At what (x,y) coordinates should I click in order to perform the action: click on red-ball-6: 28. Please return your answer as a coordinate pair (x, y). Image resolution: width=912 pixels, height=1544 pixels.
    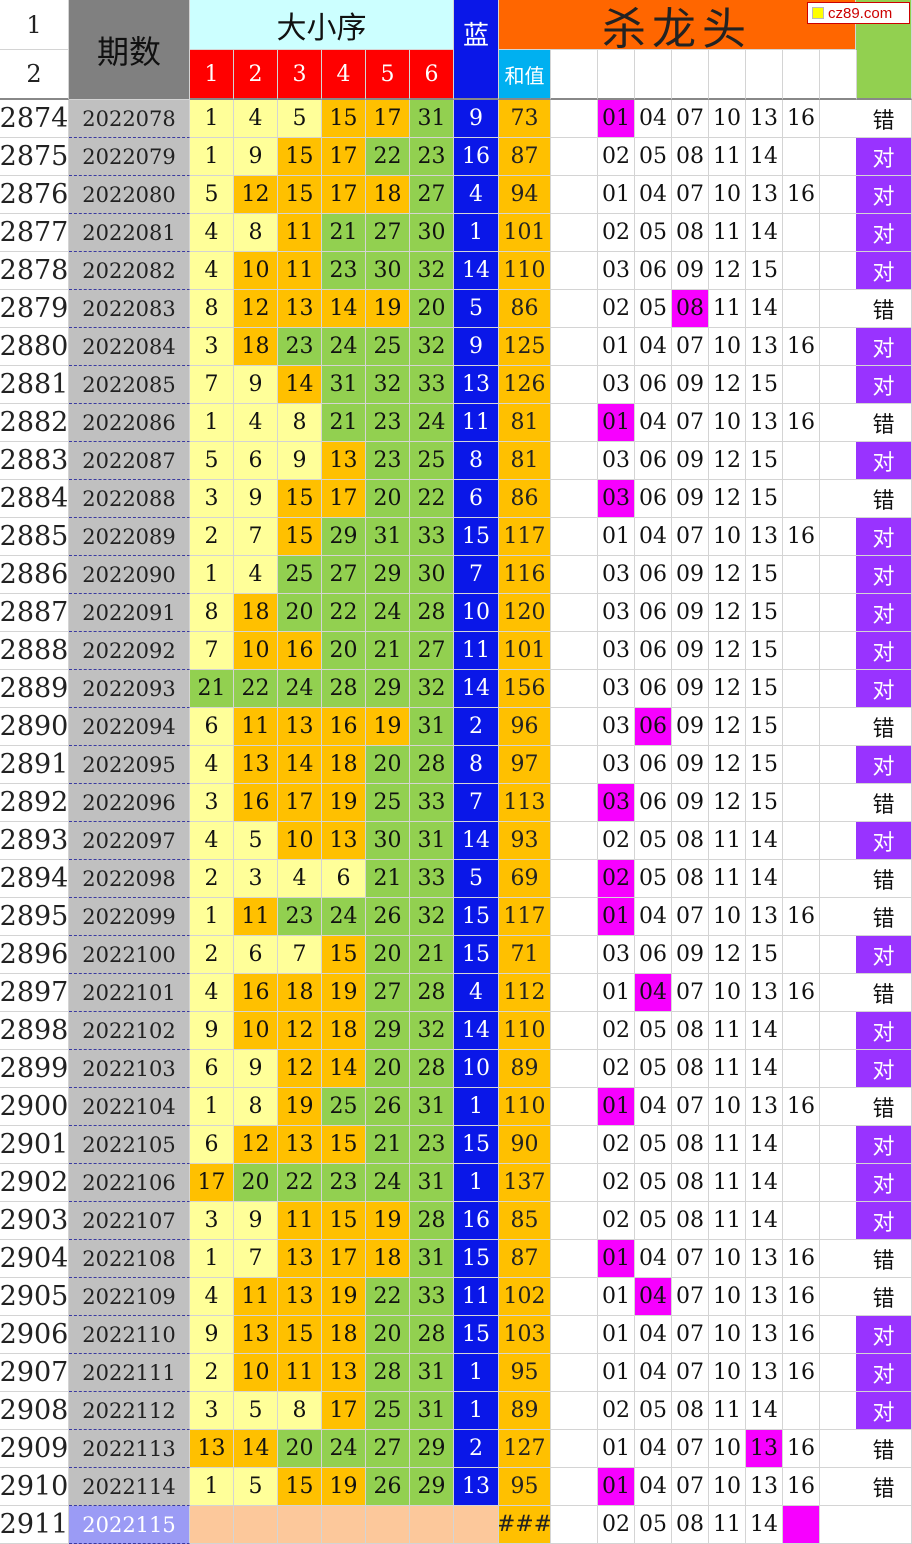
    Looking at the image, I should click on (432, 1221).